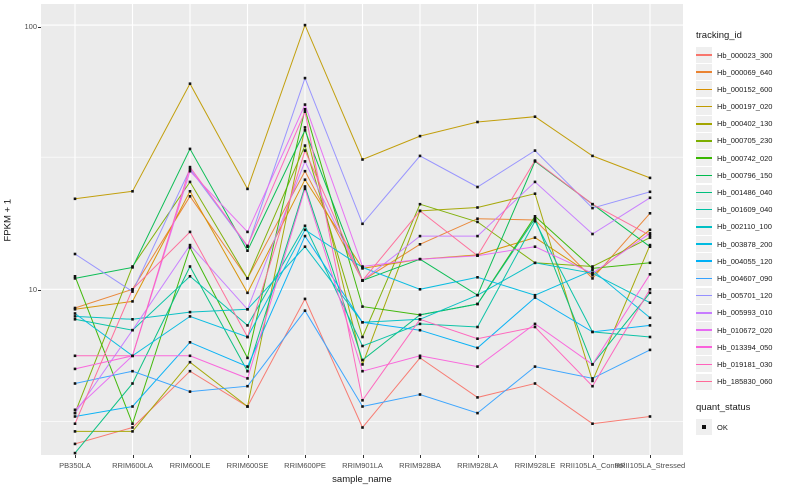 Image resolution: width=800 pixels, height=500 pixels. I want to click on legend-label: Hb_000197_020, so click(745, 107).